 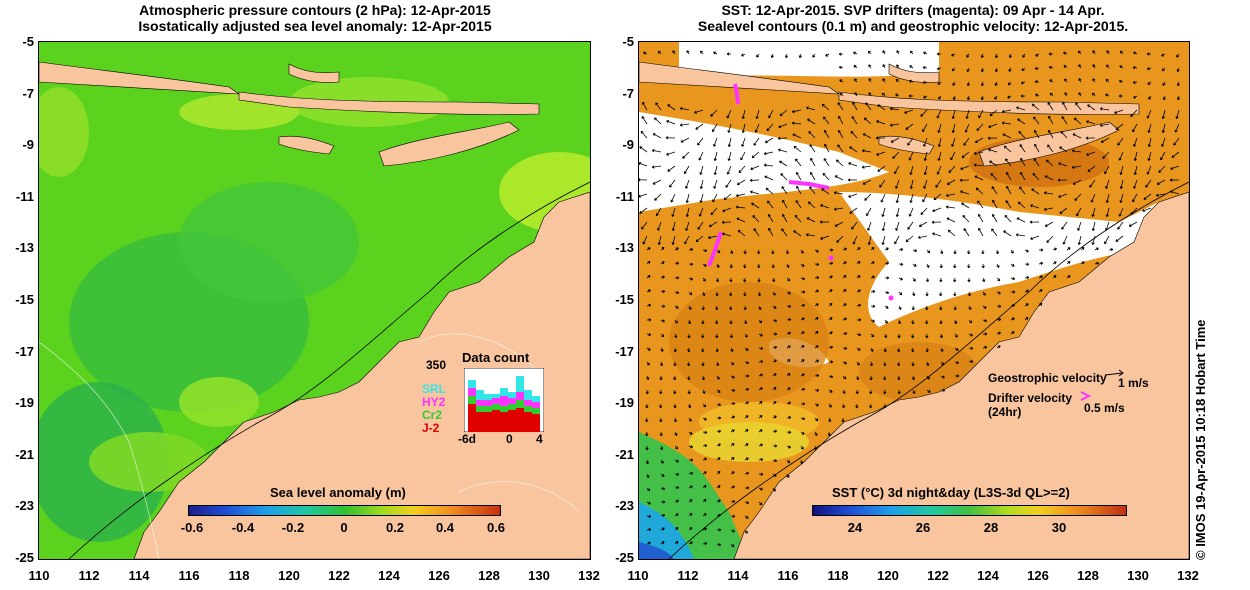 What do you see at coordinates (24, 506) in the screenshot?
I see `left-y-tick-label: -23` at bounding box center [24, 506].